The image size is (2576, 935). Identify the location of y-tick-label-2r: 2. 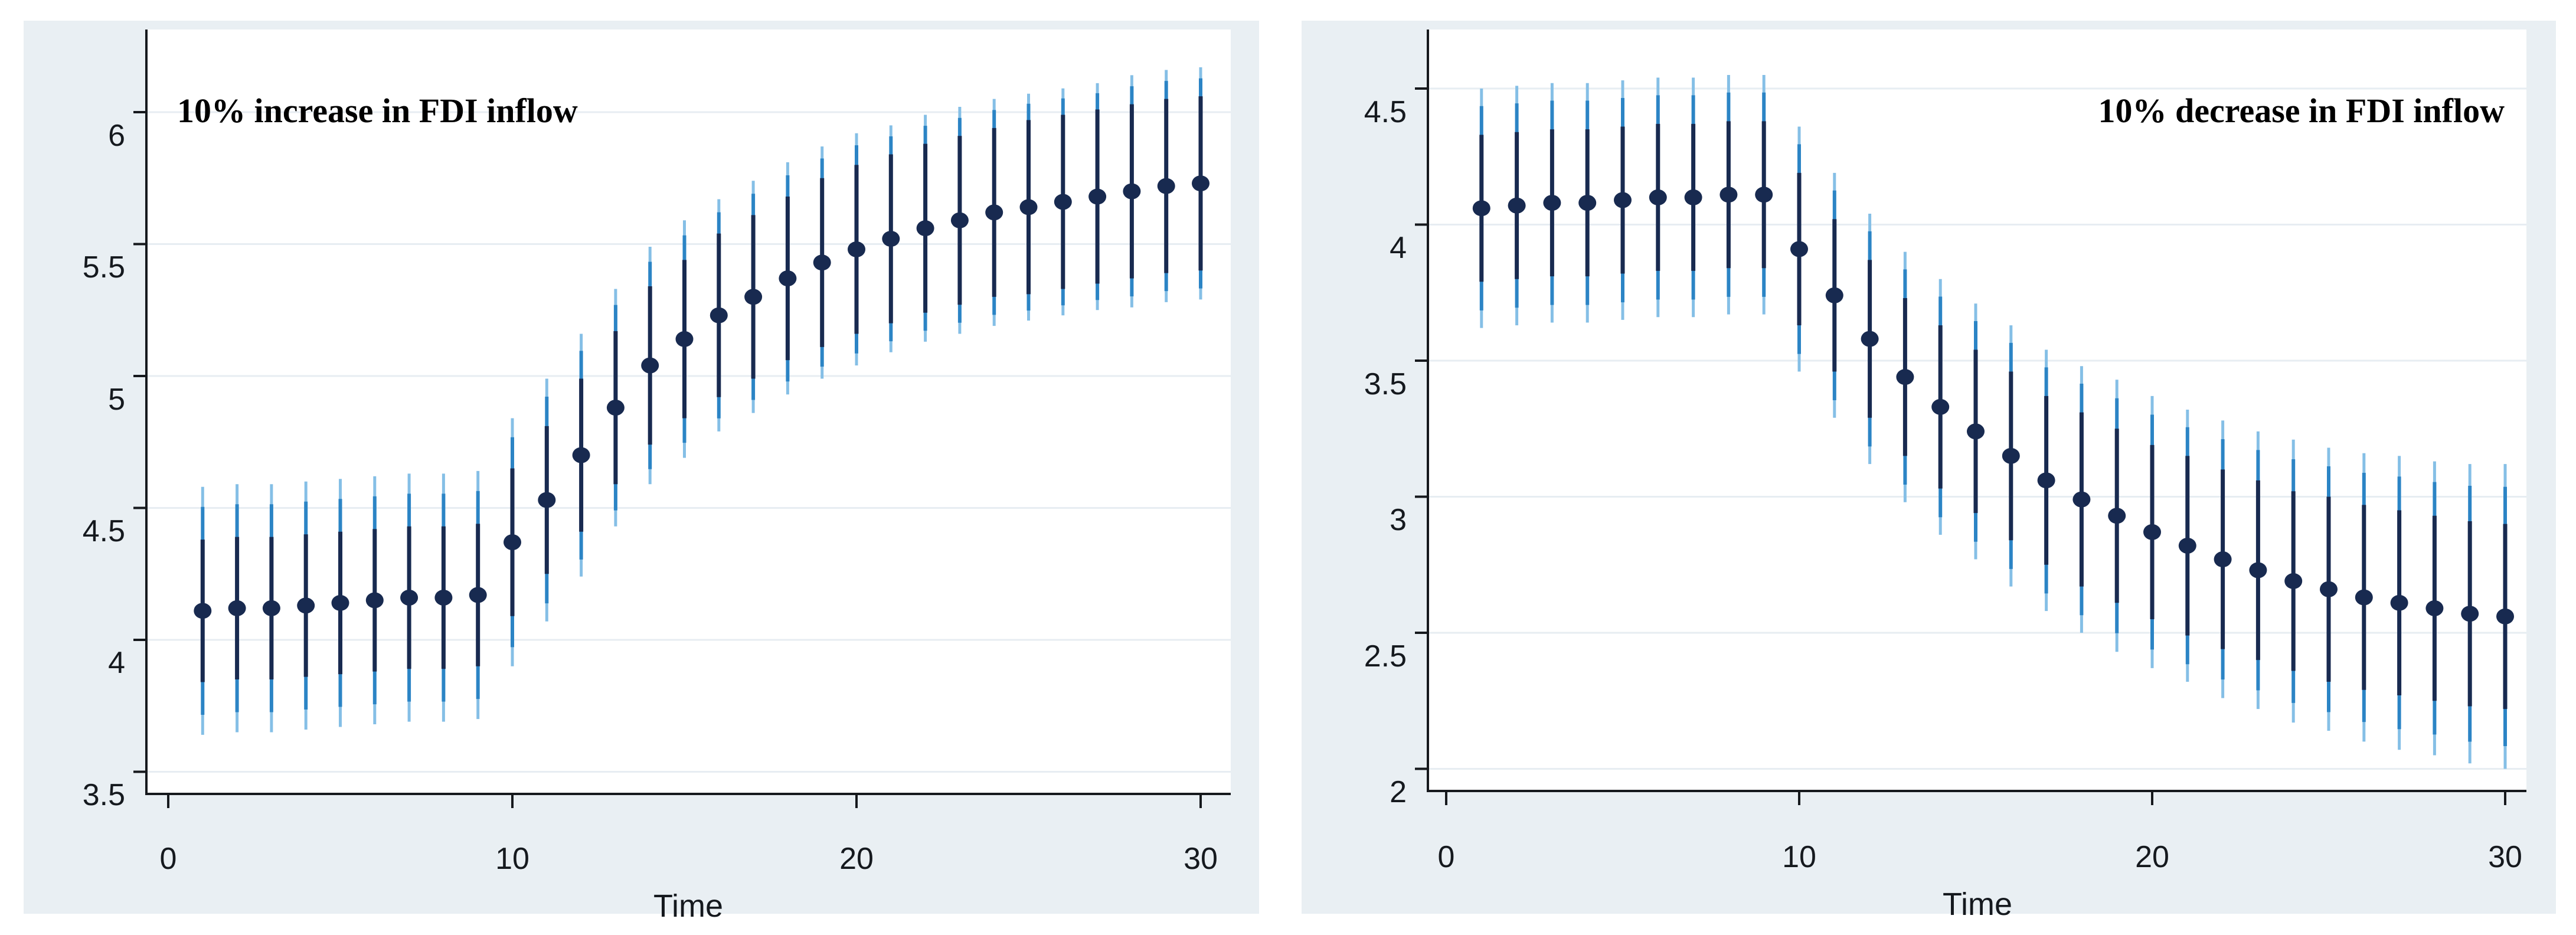
(1398, 792).